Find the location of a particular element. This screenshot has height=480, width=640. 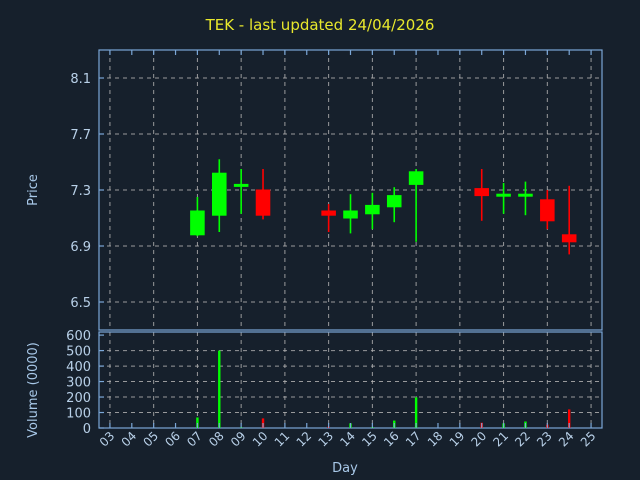

volume-y-tick: 0 is located at coordinates (87, 429).